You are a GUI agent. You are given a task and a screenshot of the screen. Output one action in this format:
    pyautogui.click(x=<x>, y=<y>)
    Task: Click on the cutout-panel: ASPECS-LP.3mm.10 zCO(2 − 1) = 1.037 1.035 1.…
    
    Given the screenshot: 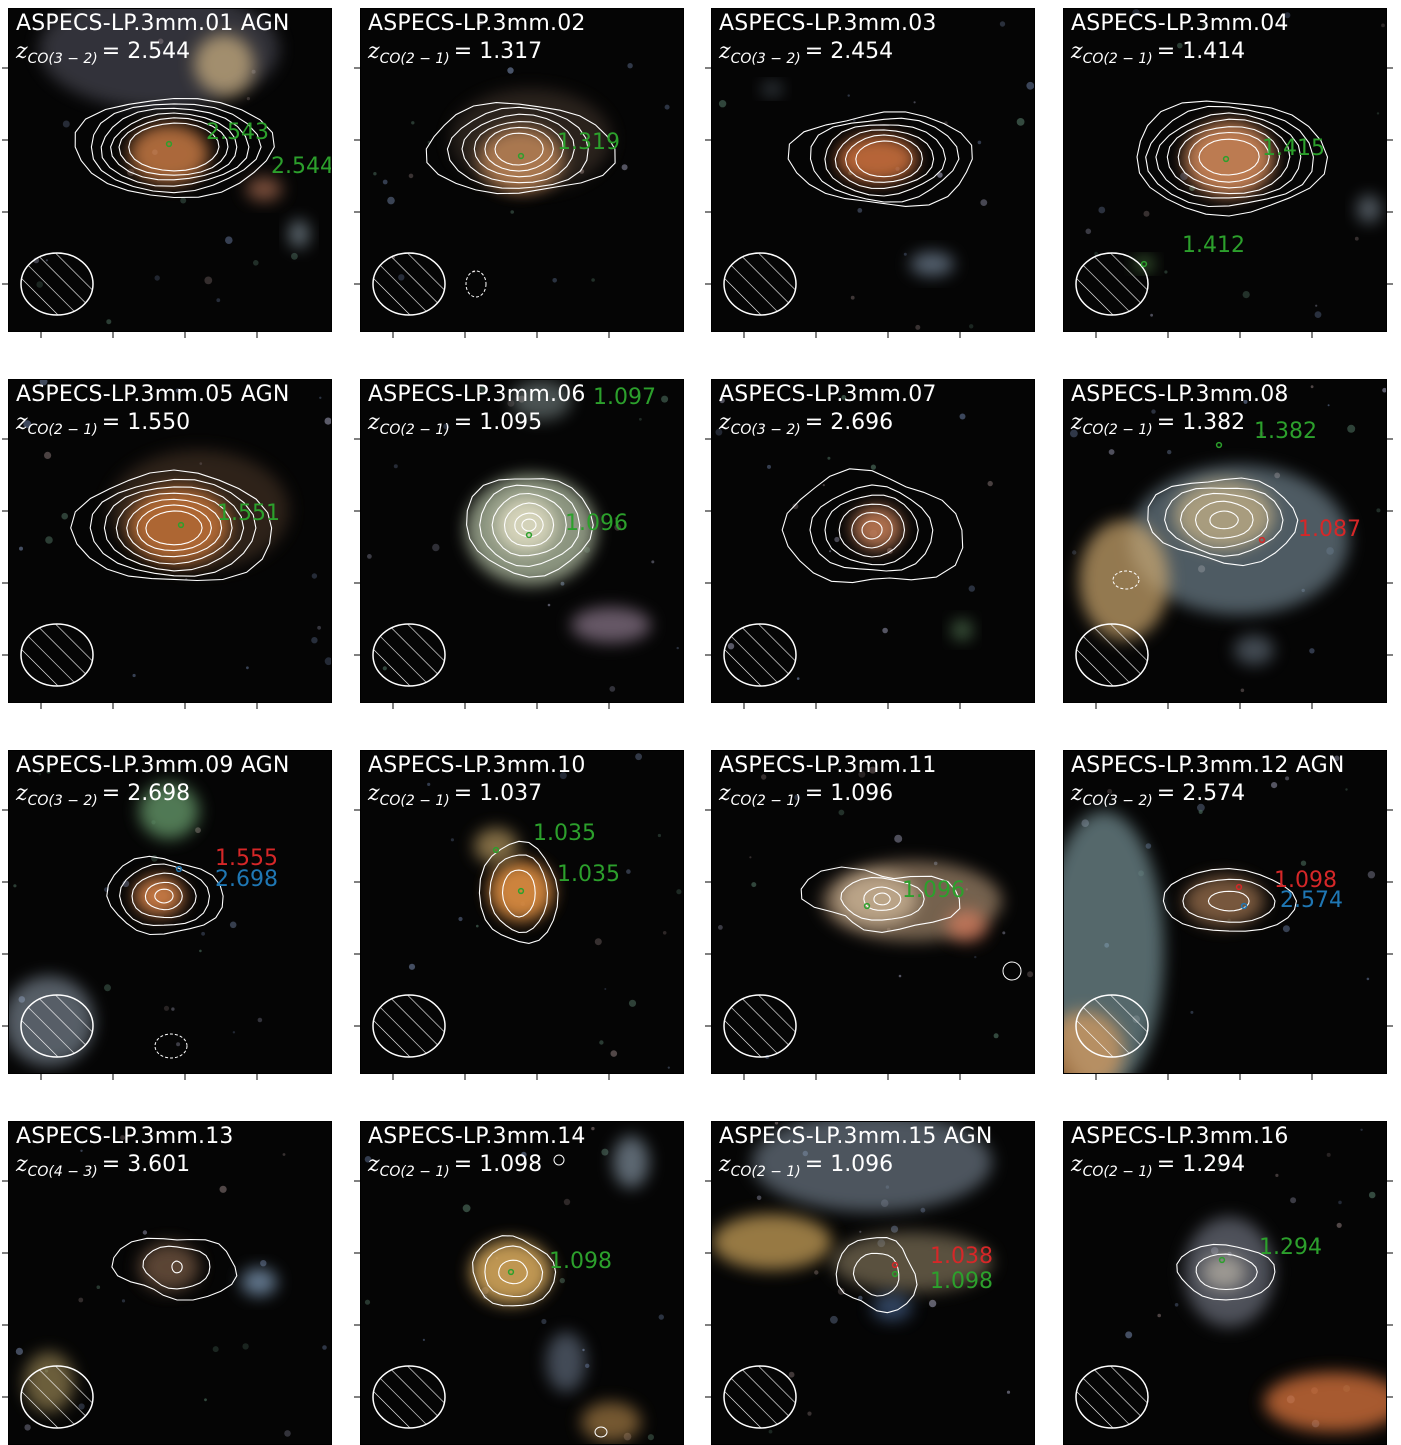 What is the action you would take?
    pyautogui.click(x=522, y=912)
    